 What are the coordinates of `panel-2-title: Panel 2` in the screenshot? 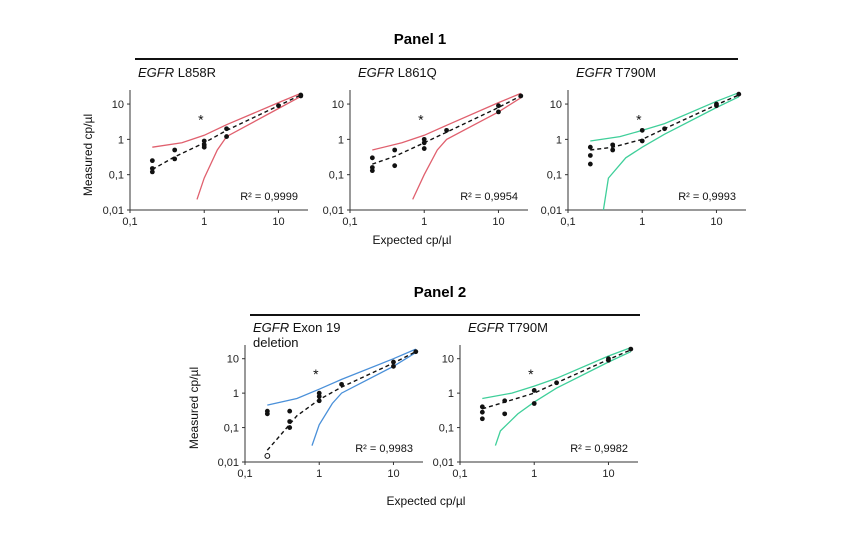 It's located at (440, 292).